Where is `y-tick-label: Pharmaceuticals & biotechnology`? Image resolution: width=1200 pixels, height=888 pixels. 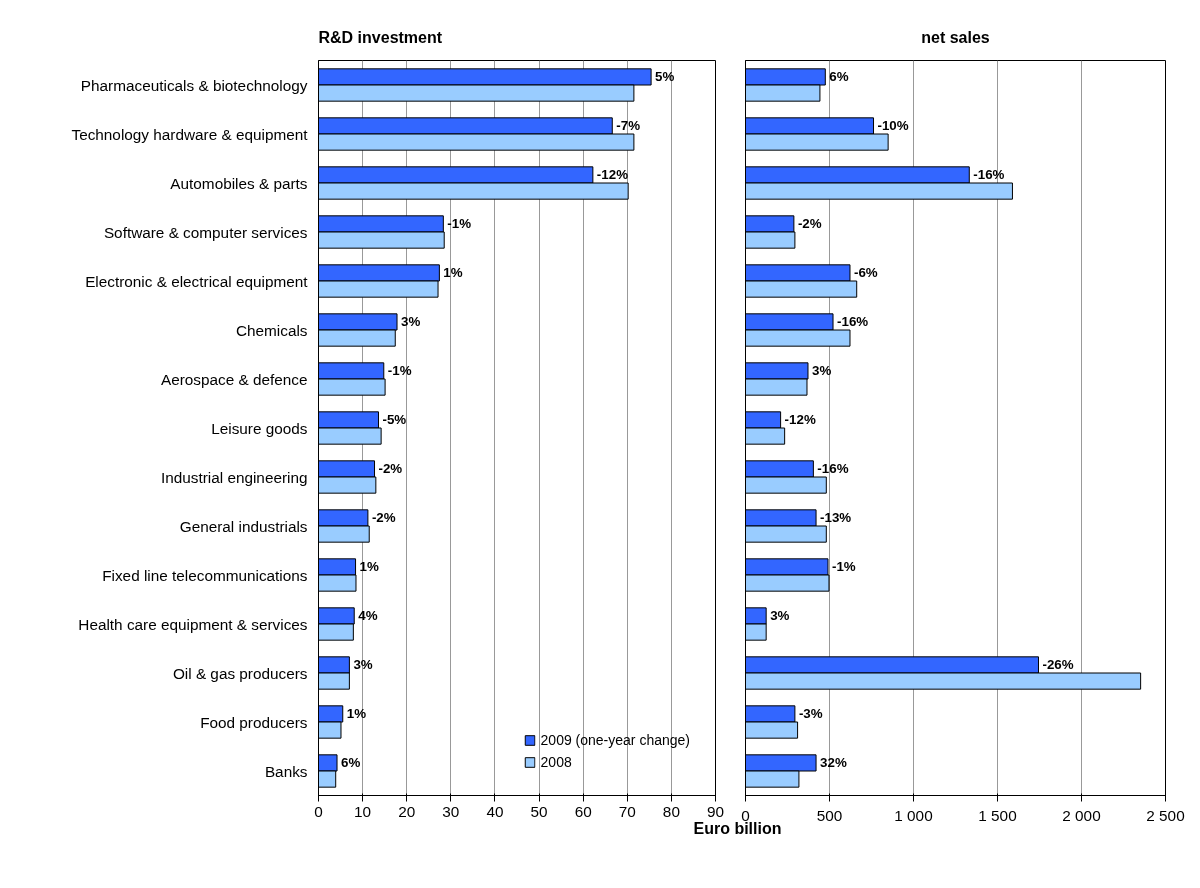
y-tick-label: Pharmaceuticals & biotechnology is located at coordinates (194, 85).